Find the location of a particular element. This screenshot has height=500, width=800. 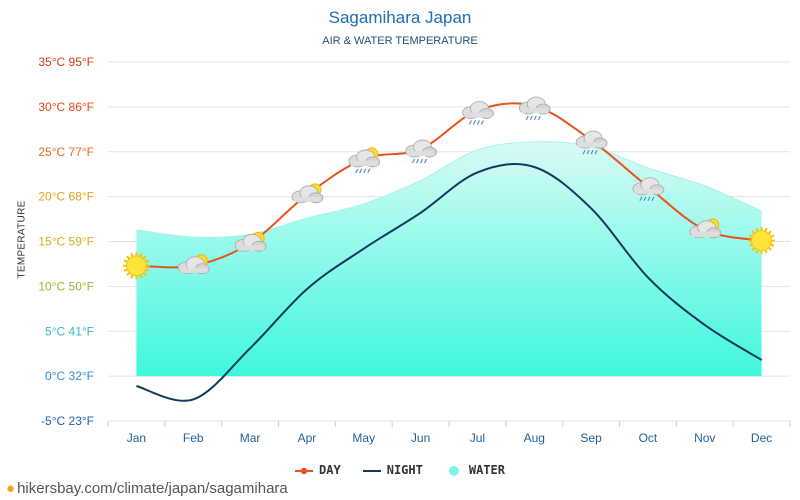

source-link: ● hikersbay.com/climate/japan/sagamihara is located at coordinates (147, 488).